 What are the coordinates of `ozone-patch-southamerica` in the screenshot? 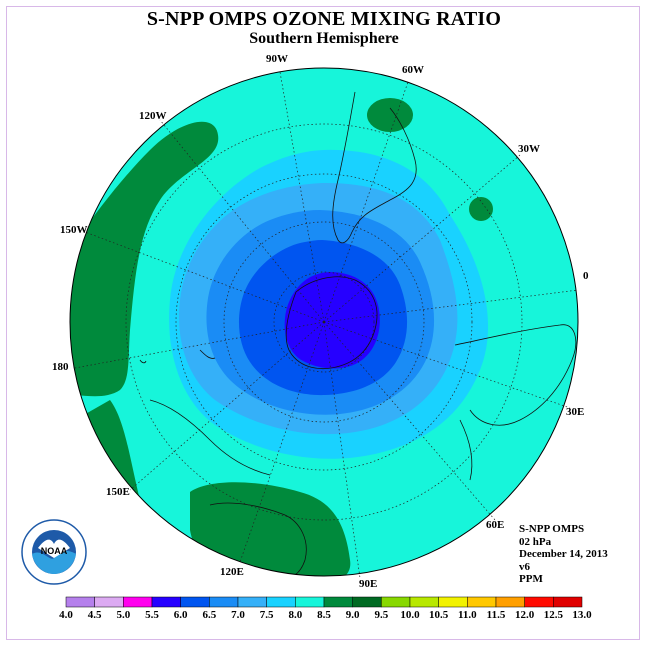 It's located at (390, 115).